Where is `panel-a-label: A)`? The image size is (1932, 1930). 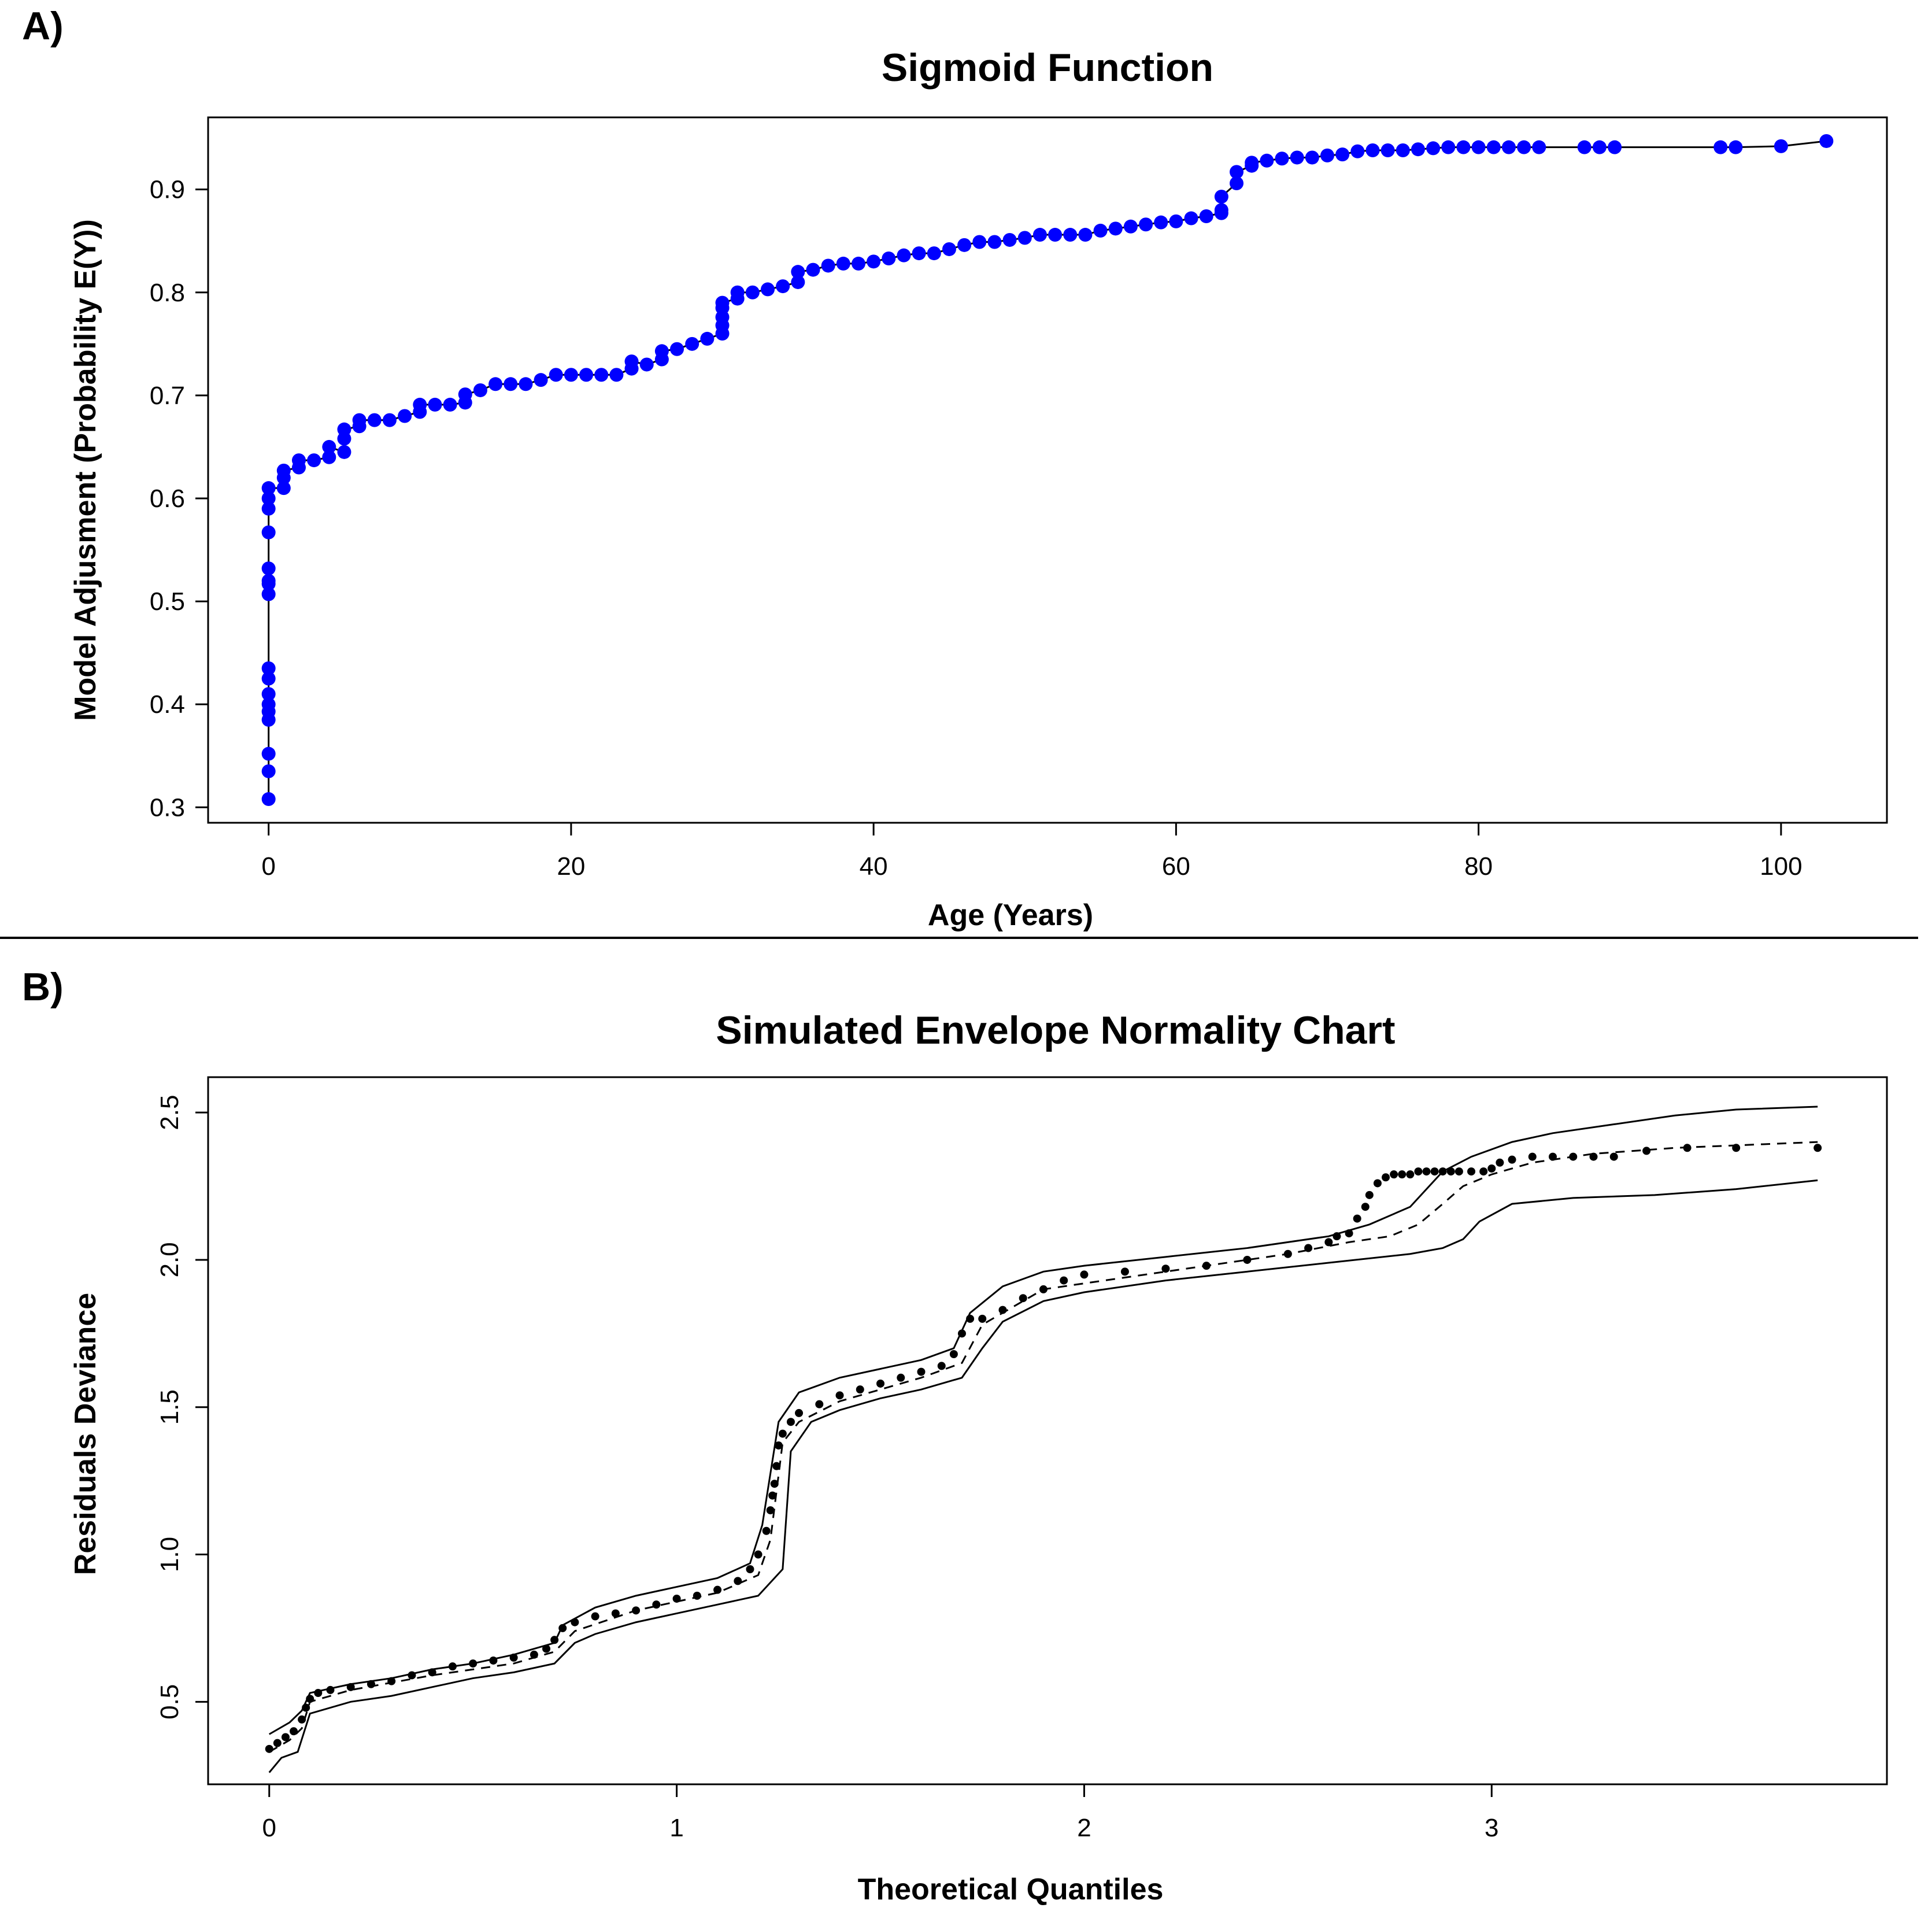
panel-a-label: A) is located at coordinates (43, 26).